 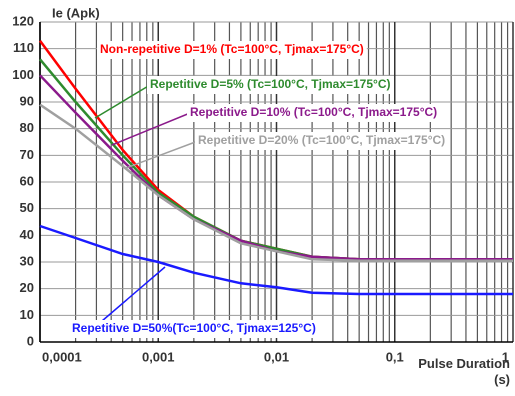 What do you see at coordinates (62, 356) in the screenshot?
I see `x-tick-label: 0,0001` at bounding box center [62, 356].